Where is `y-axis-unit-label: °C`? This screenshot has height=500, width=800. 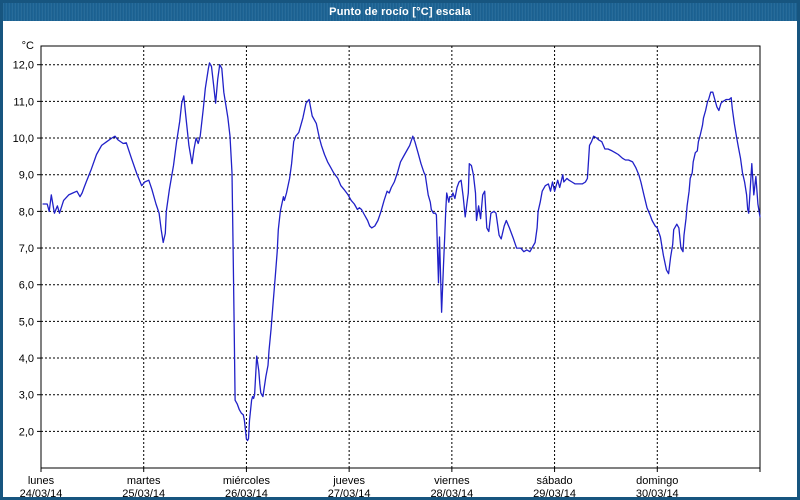
y-axis-unit-label: °C is located at coordinates (28, 46).